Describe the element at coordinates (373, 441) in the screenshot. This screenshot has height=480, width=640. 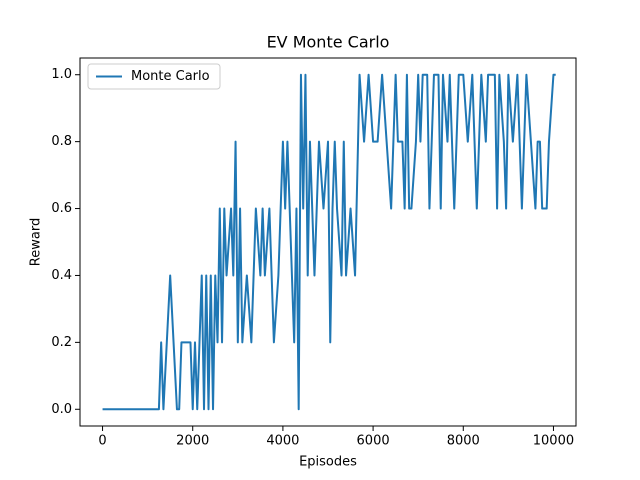
I see `x-tick-label: 6000` at that location.